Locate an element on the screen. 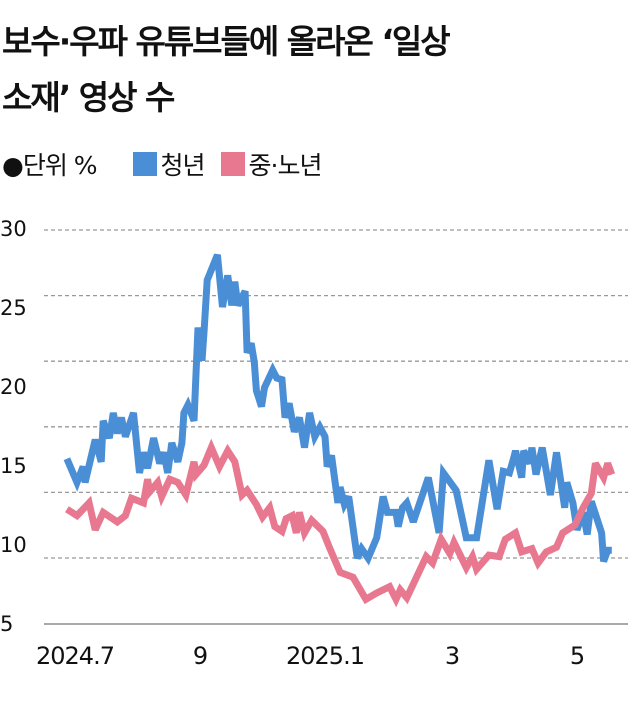 The height and width of the screenshot is (707, 640). y-tick-label: 10 is located at coordinates (13, 545).